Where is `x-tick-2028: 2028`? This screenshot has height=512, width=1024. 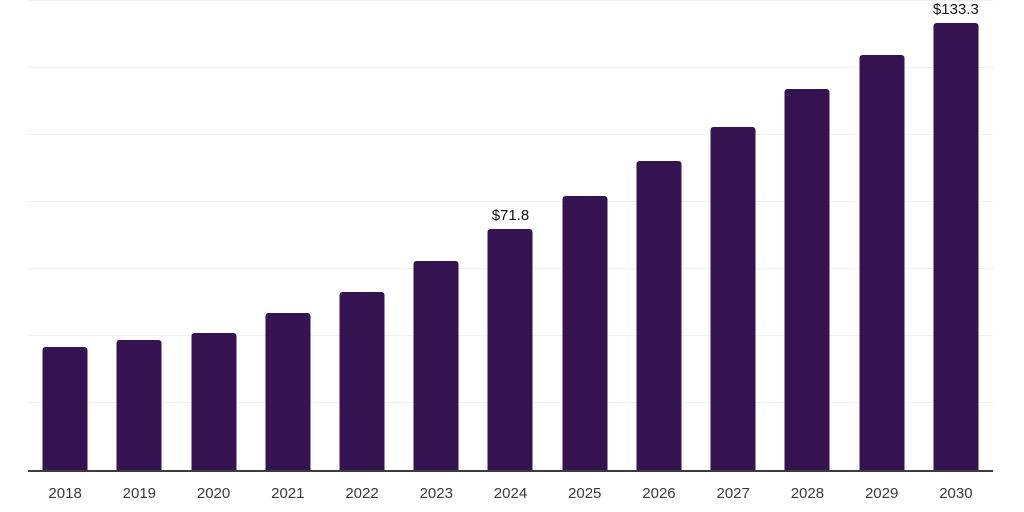 x-tick-2028: 2028 is located at coordinates (807, 493).